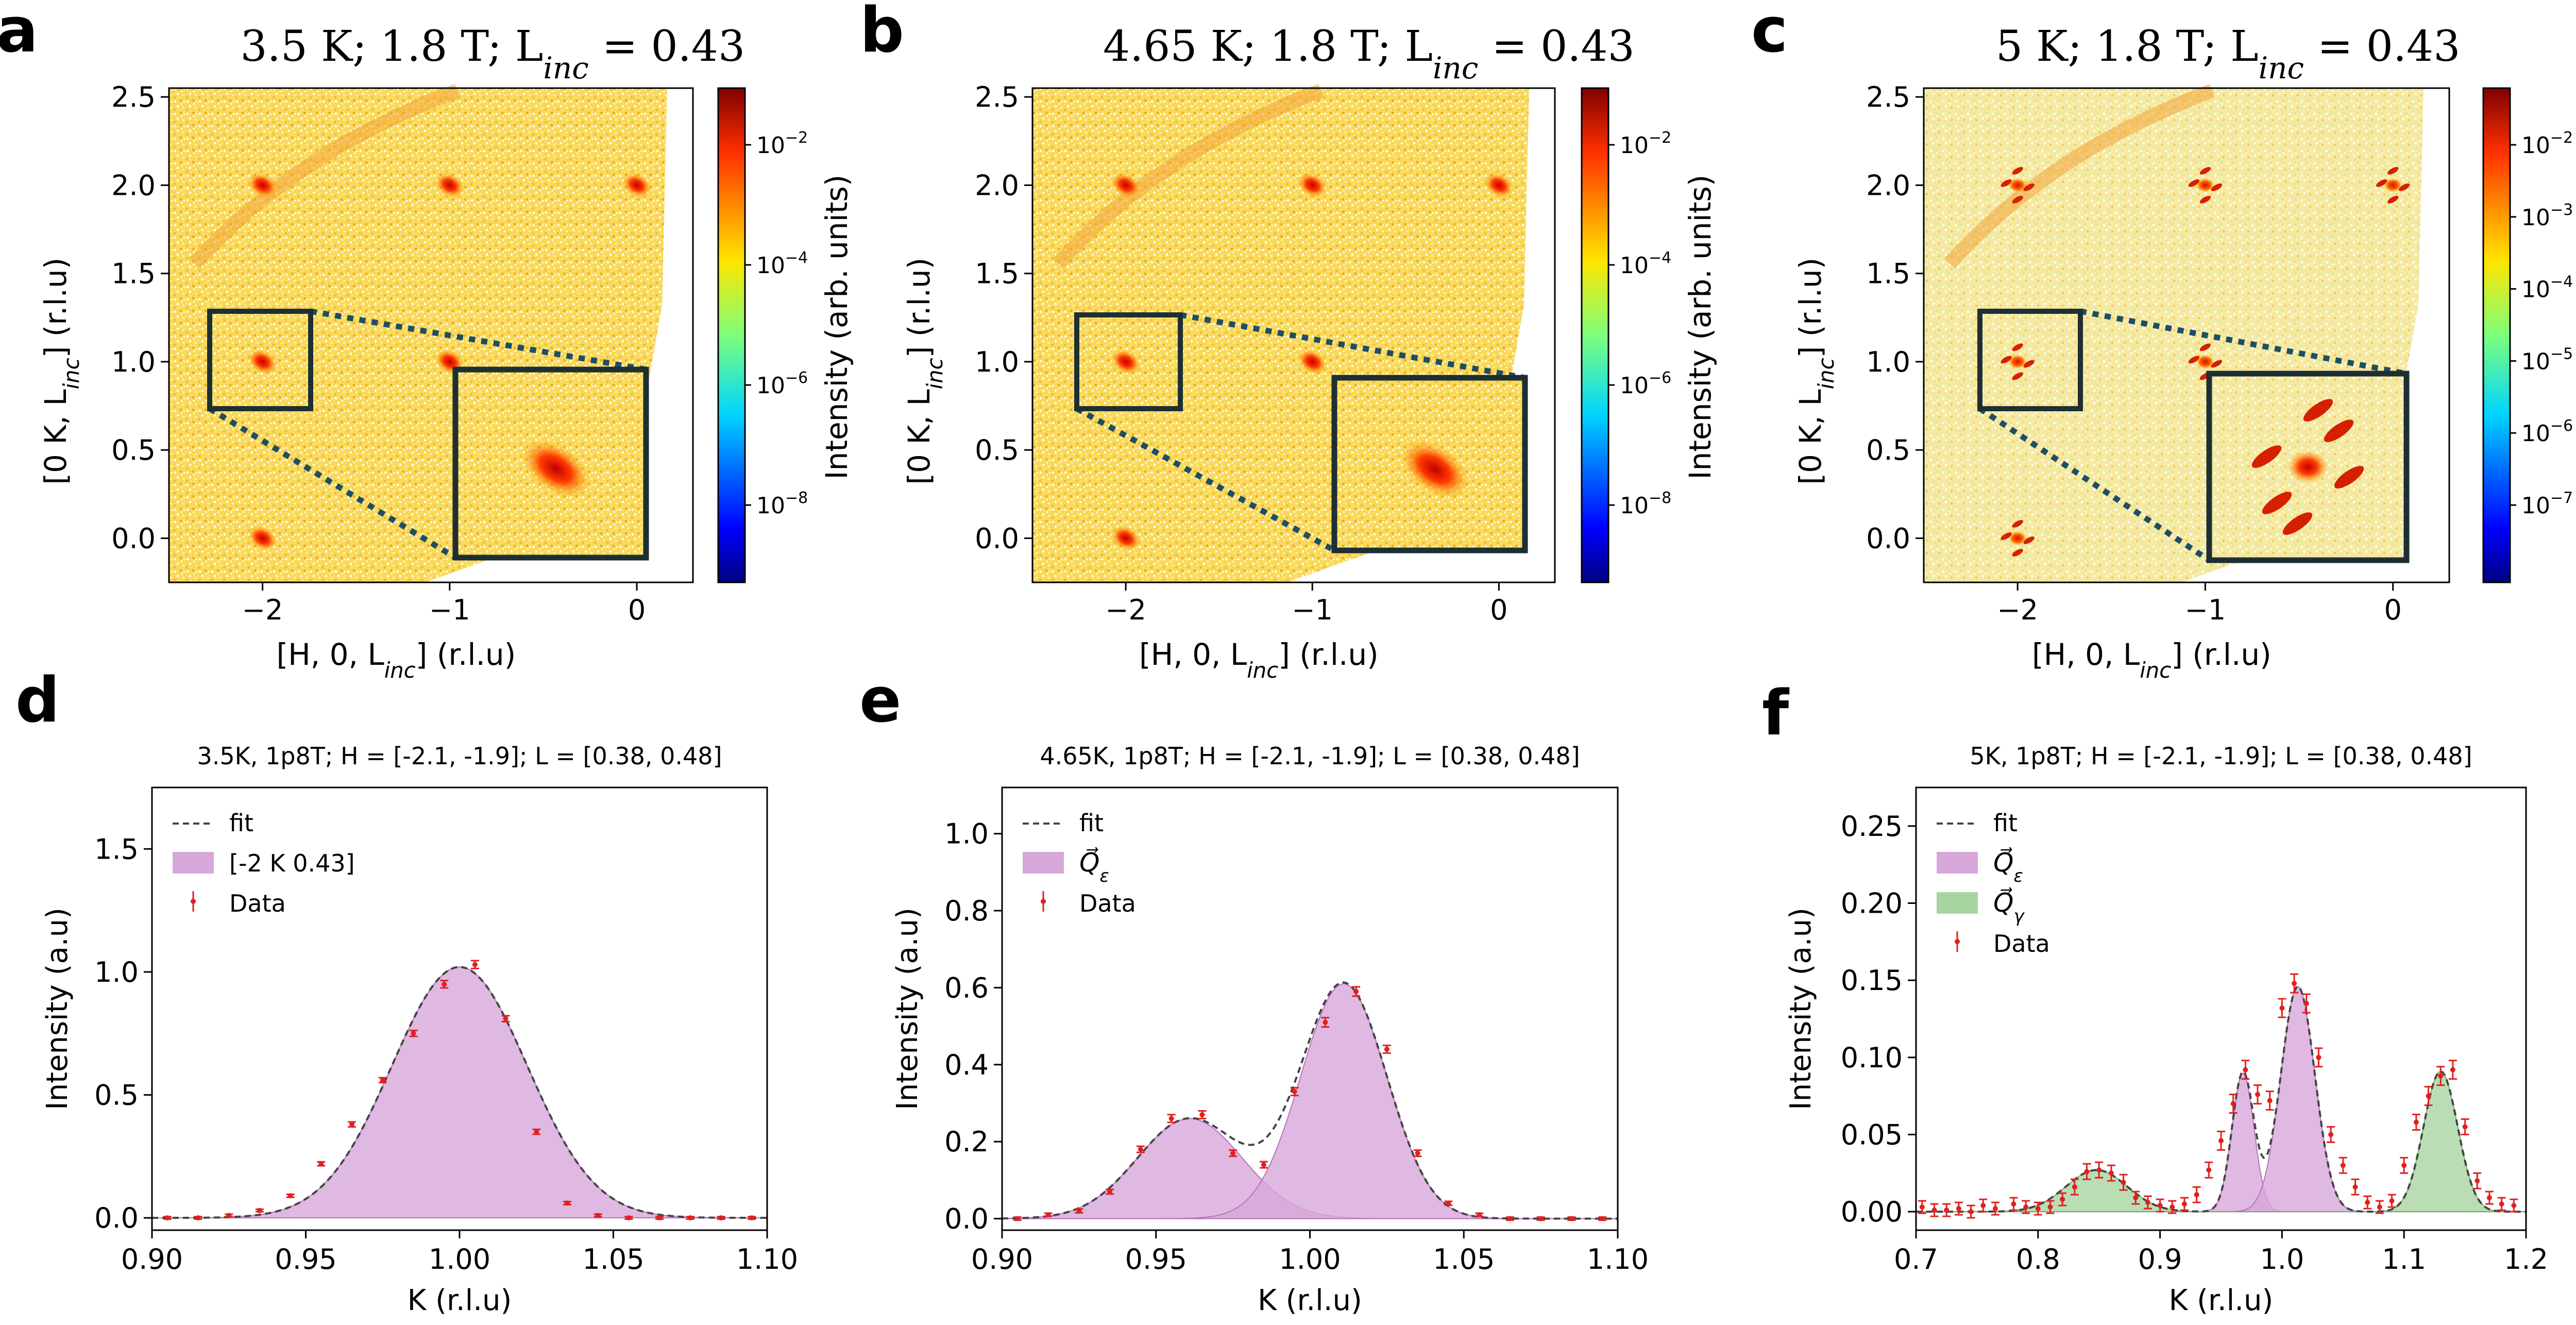 The height and width of the screenshot is (1325, 2576). What do you see at coordinates (19, 33) in the screenshot?
I see `panel-letter: a` at bounding box center [19, 33].